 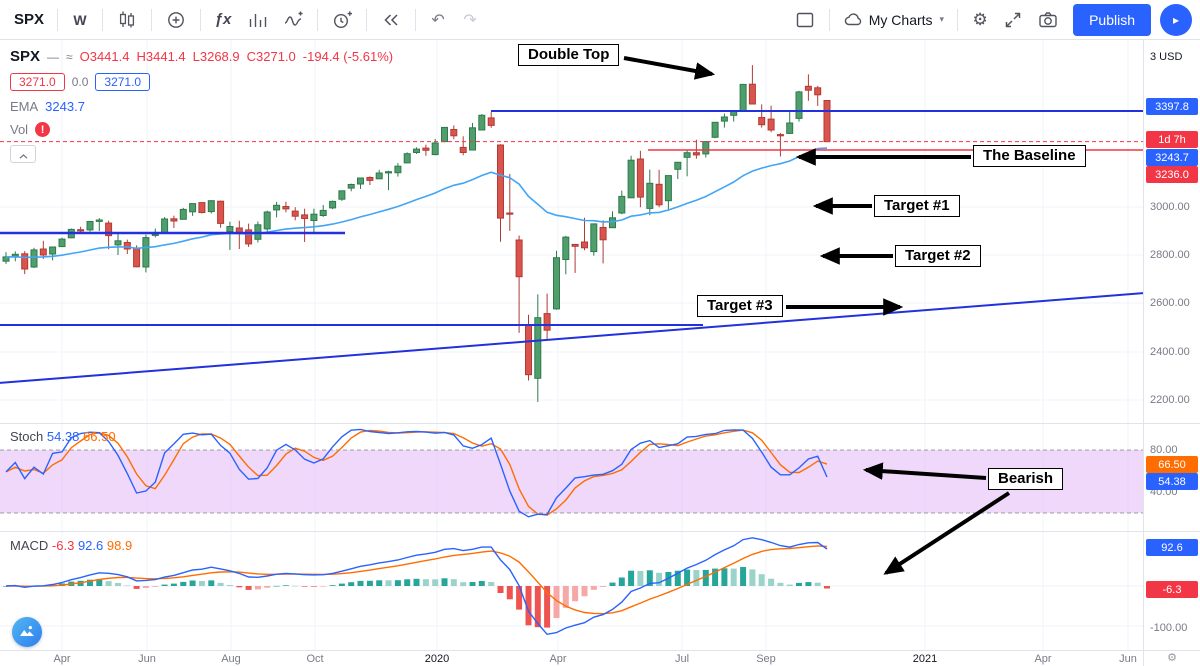 What do you see at coordinates (69, 56) in the screenshot?
I see `legend-settings-icon: ≈` at bounding box center [69, 56].